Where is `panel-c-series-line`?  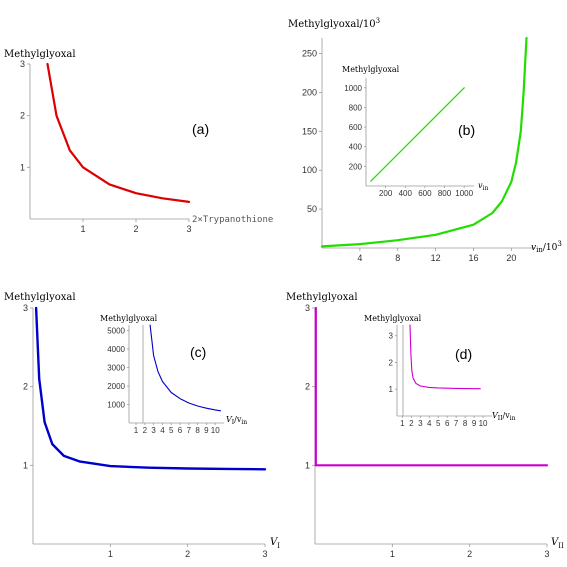
panel-c-series-line is located at coordinates (150, 388).